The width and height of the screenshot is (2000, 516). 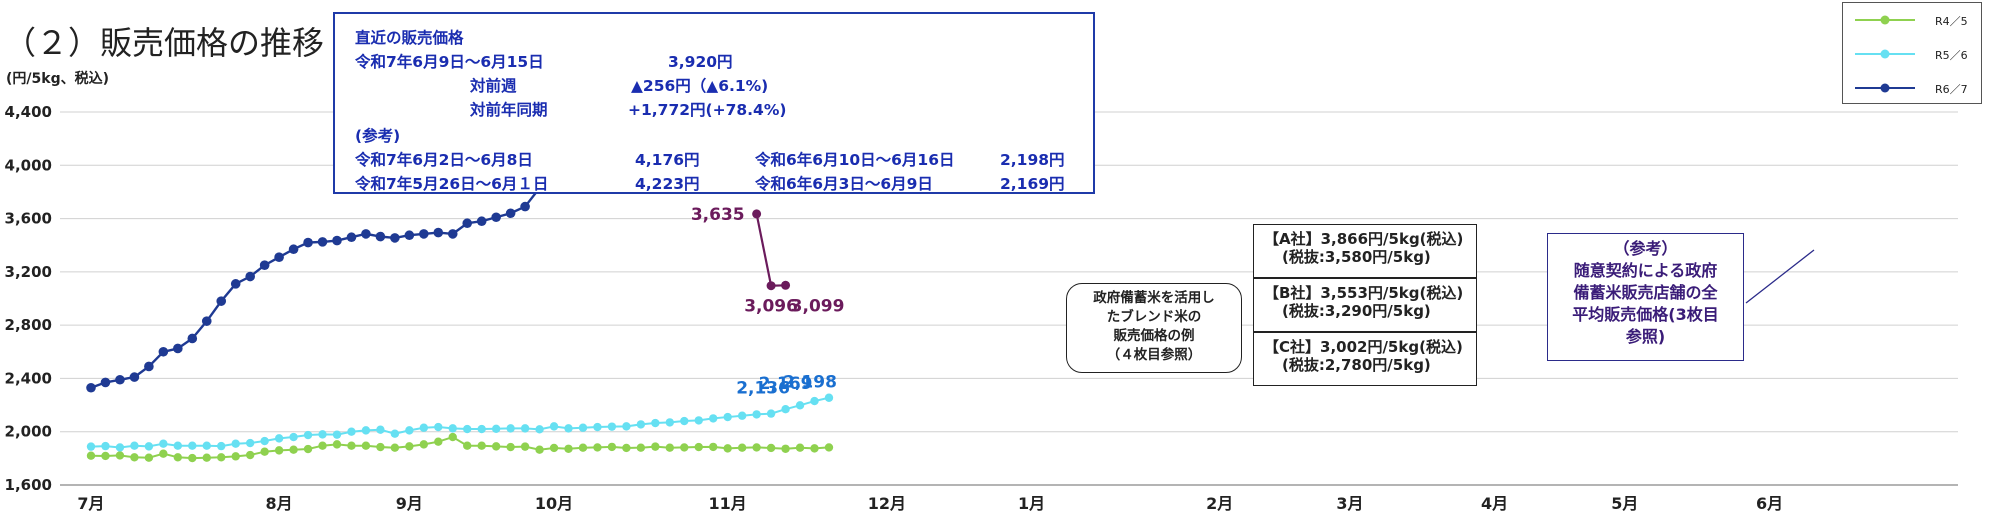 What do you see at coordinates (1364, 293) in the screenshot?
I see `company-b-price: 【B社】3,553円/5kg(税込)` at bounding box center [1364, 293].